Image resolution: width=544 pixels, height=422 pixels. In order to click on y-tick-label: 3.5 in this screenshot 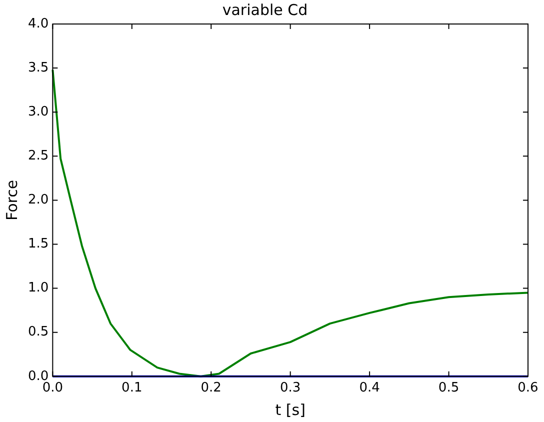, I will do `click(38, 68)`.